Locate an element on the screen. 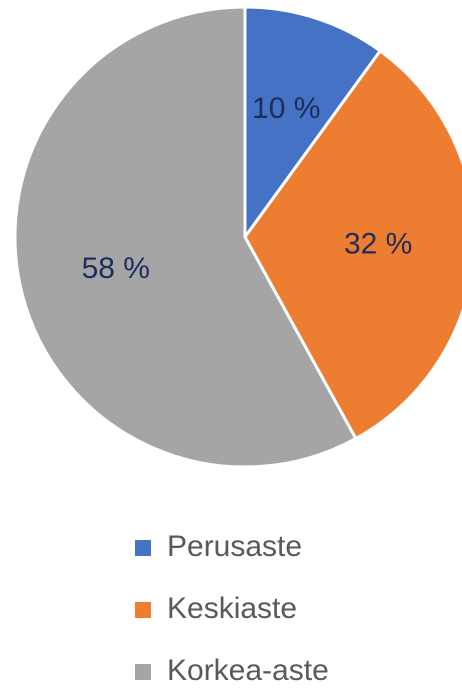 Image resolution: width=462 pixels, height=696 pixels. legend-label: Korkea-aste is located at coordinates (248, 670).